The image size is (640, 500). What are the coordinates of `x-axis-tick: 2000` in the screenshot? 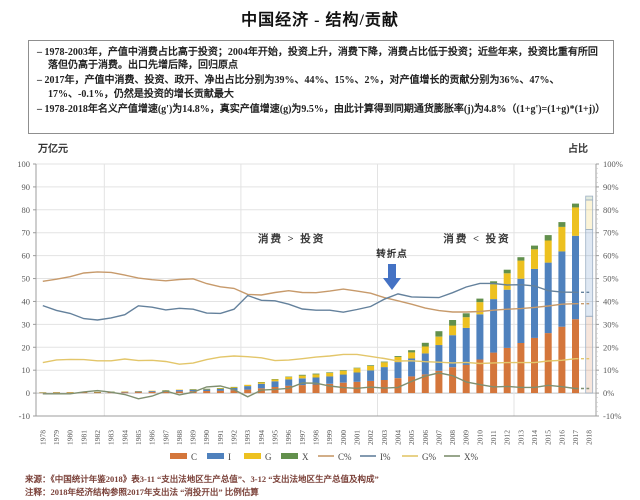 It's located at (343, 437).